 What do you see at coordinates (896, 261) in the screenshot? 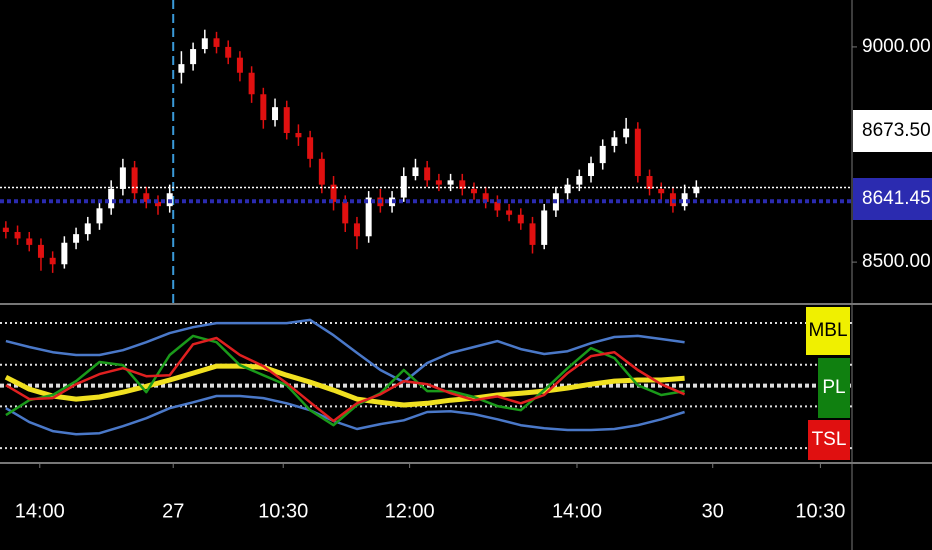
I see `y-tick-label: 8500.00` at bounding box center [896, 261].